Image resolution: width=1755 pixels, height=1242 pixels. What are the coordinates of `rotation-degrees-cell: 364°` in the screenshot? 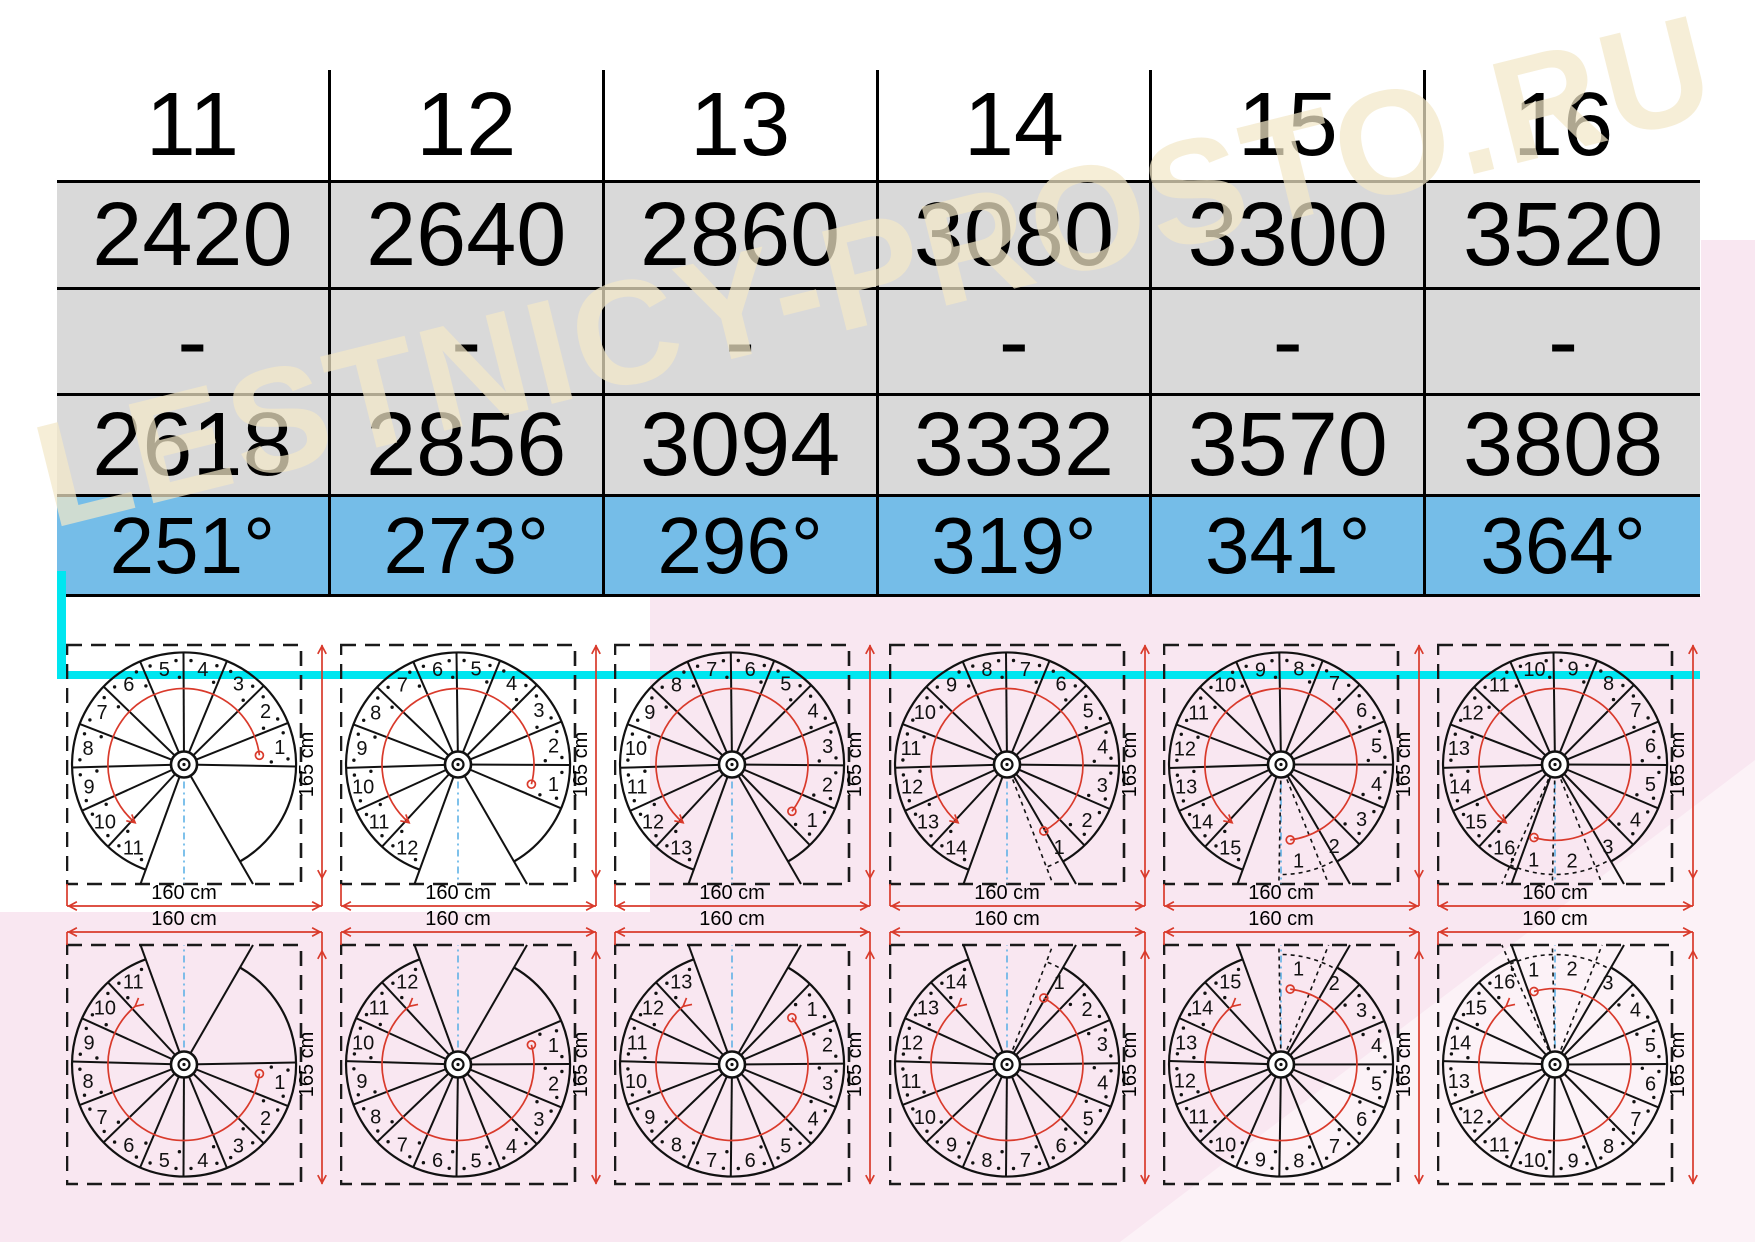 It's located at (1563, 545).